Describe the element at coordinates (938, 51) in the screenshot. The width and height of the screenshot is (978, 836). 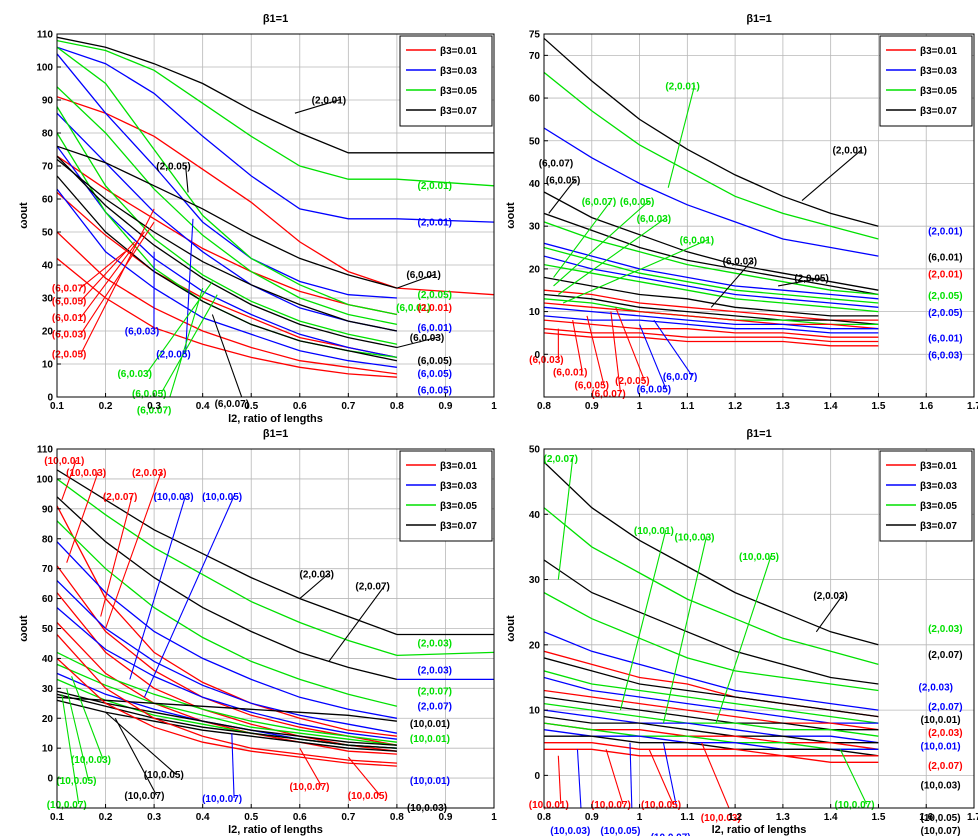
I see `legend-label: β3=0.01` at that location.